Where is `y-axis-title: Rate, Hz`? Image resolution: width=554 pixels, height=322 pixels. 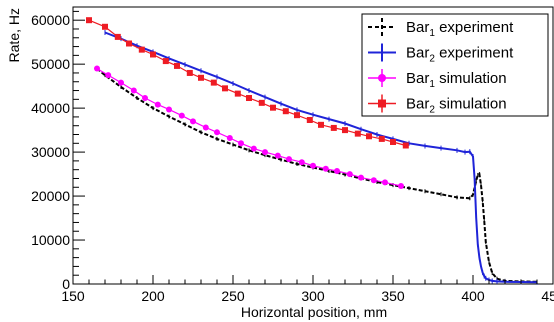
y-axis-title: Rate, Hz is located at coordinates (14, 35).